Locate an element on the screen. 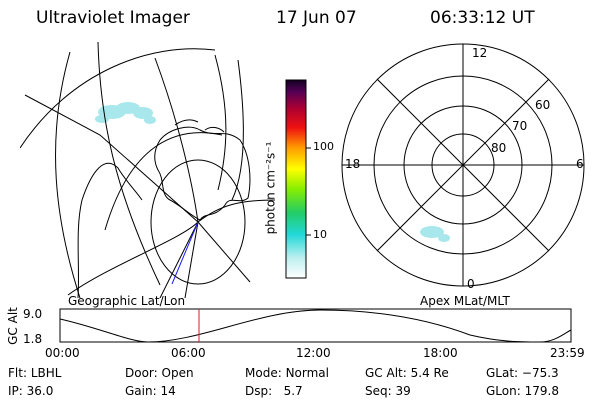 The width and height of the screenshot is (600, 400). colorbar is located at coordinates (298, 179).